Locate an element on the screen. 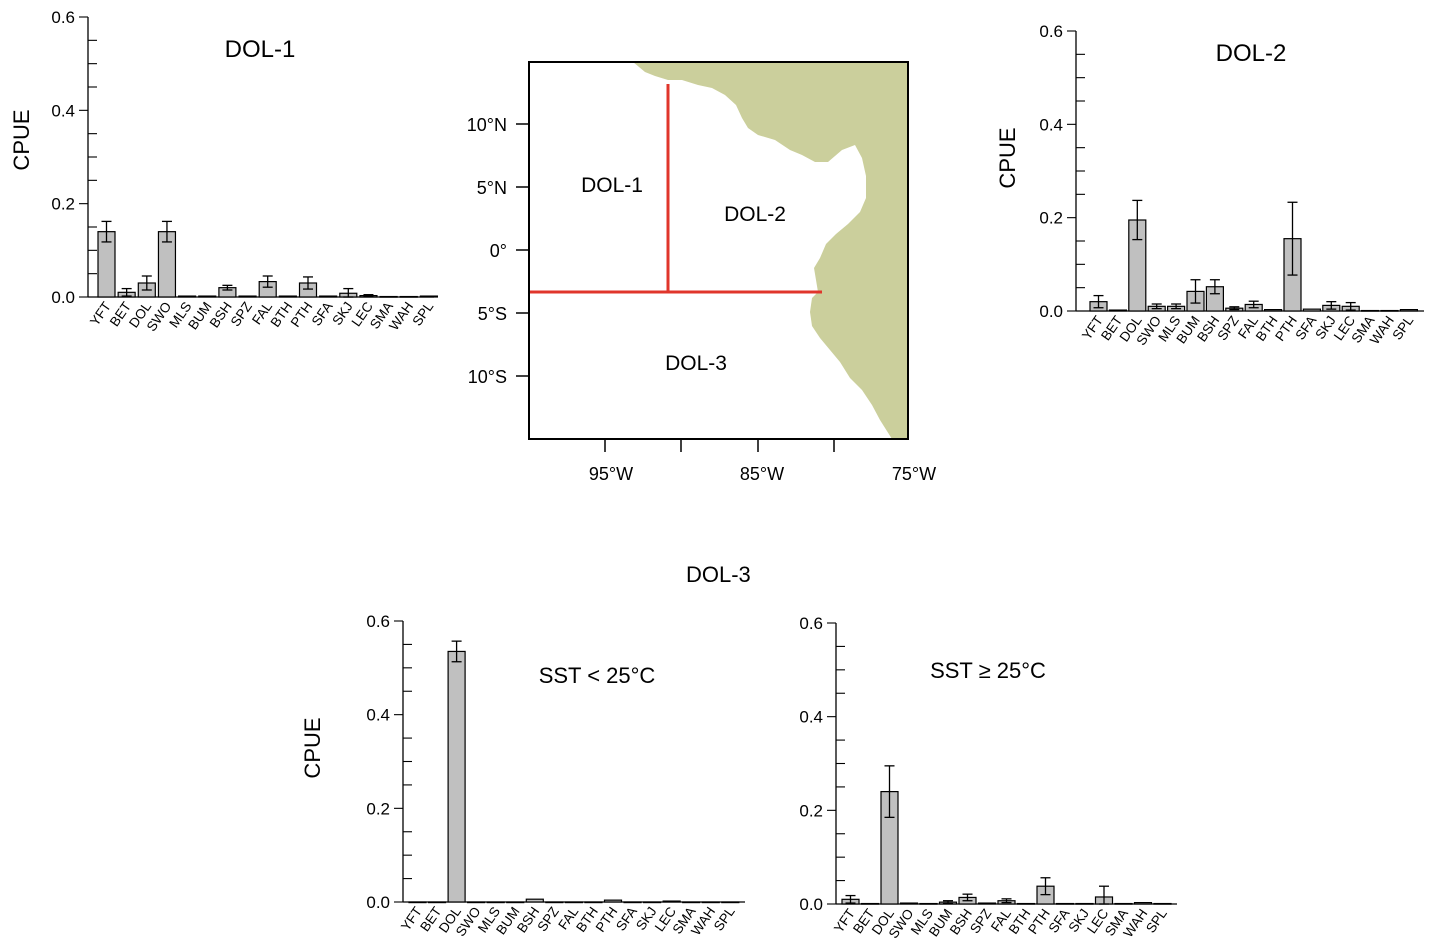  dol-3-group-heading: DOL-3 is located at coordinates (718, 574).